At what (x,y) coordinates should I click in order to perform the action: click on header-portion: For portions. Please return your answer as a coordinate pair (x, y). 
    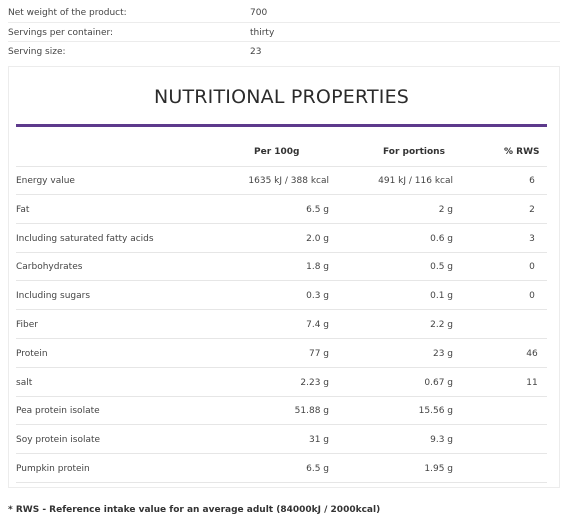
    Looking at the image, I should click on (414, 152).